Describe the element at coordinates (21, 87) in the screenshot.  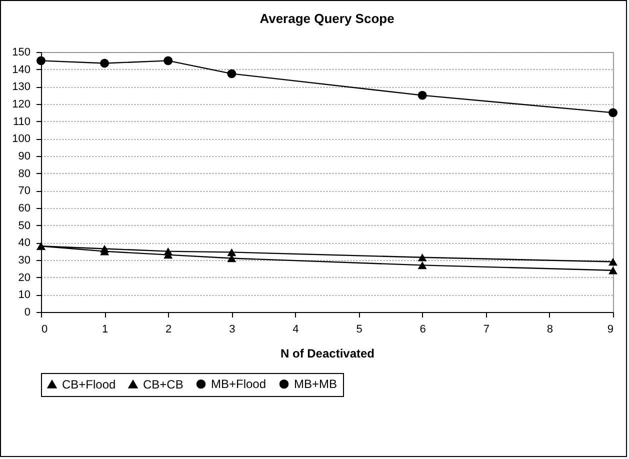
I see `y-tick-label: 130` at that location.